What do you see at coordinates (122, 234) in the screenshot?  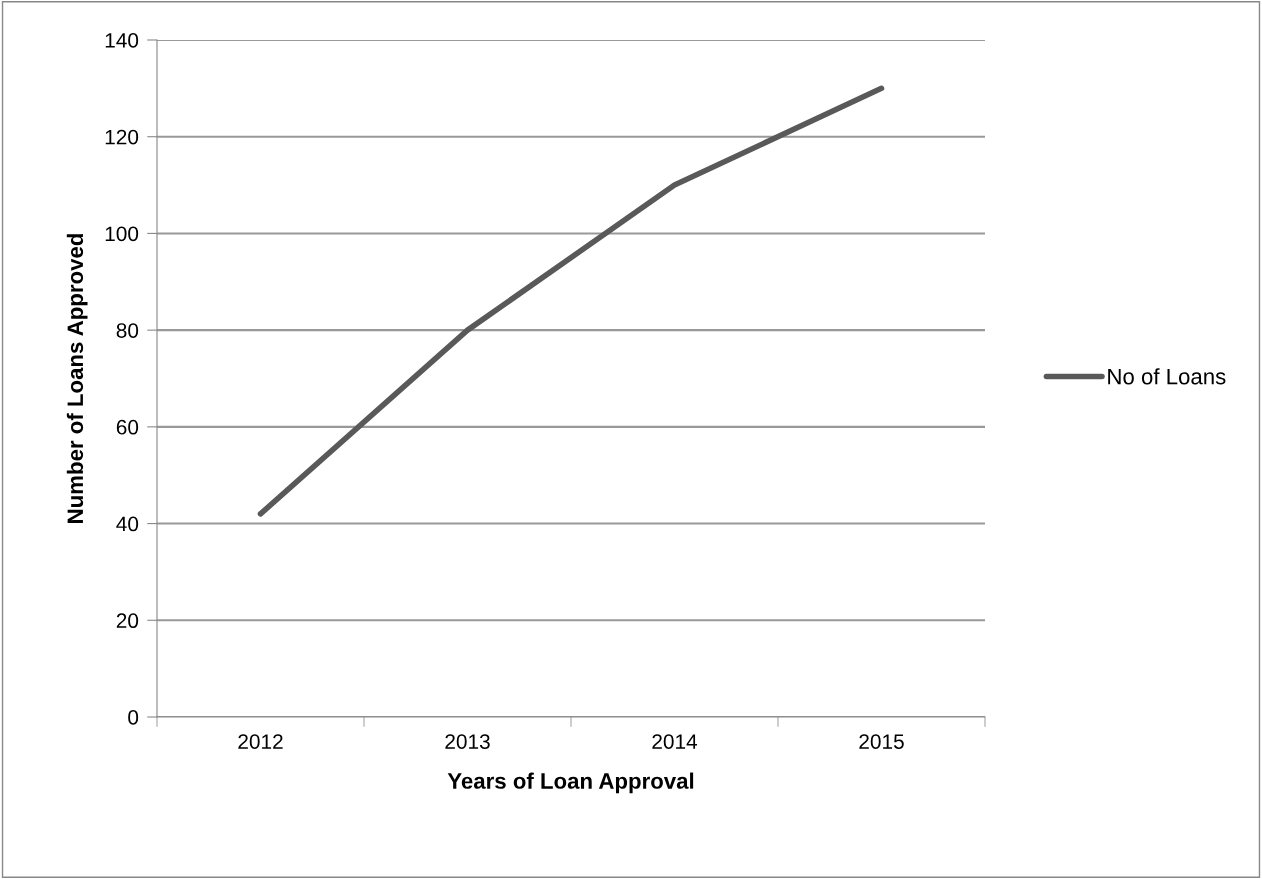 I see `y-tick-label: 100` at bounding box center [122, 234].